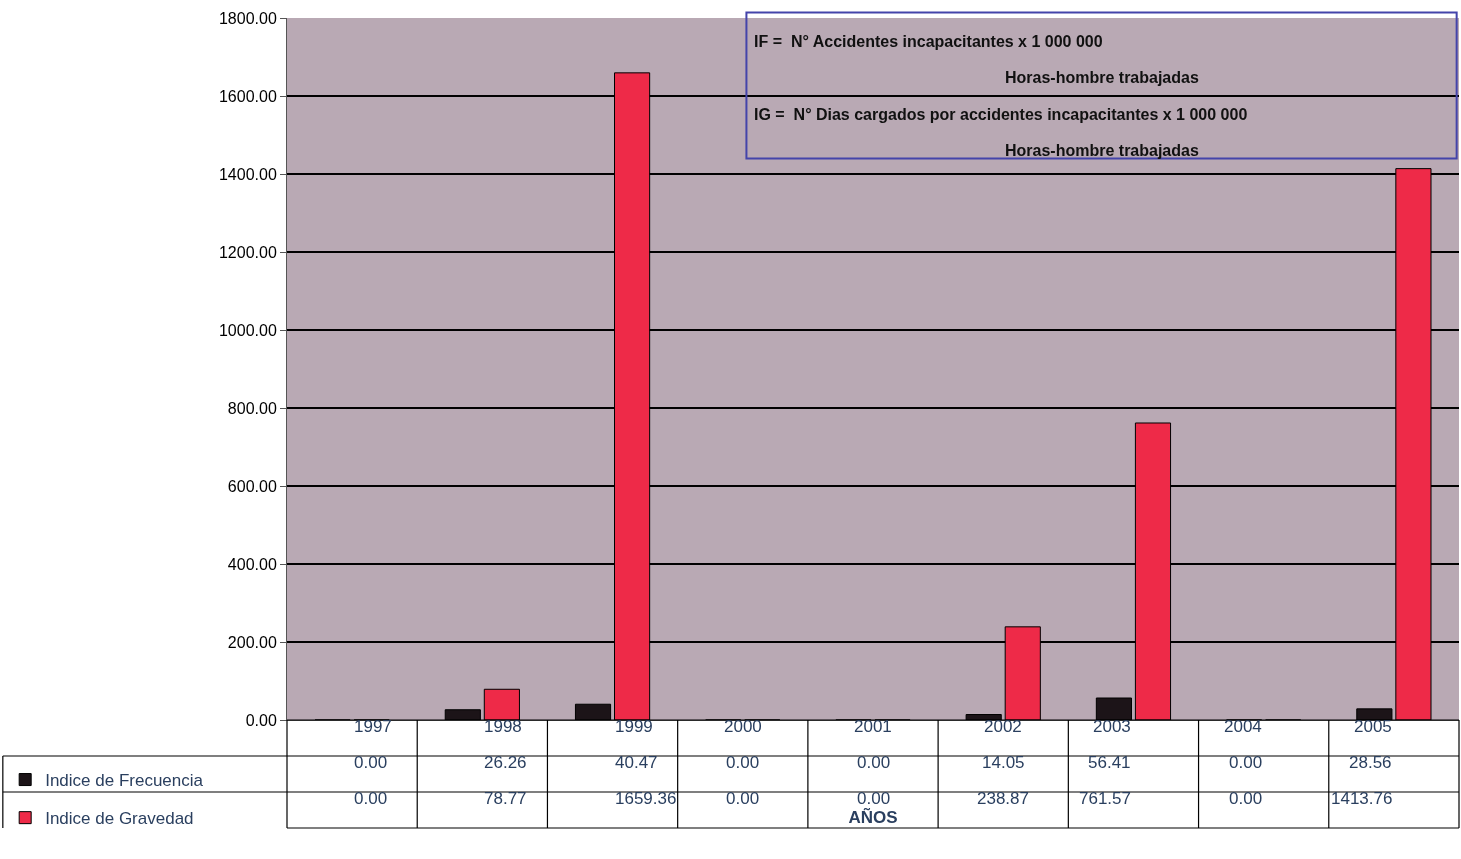 This screenshot has height=859, width=1461. Describe the element at coordinates (247, 174) in the screenshot. I see `y-tick-label: 1400.00` at that location.